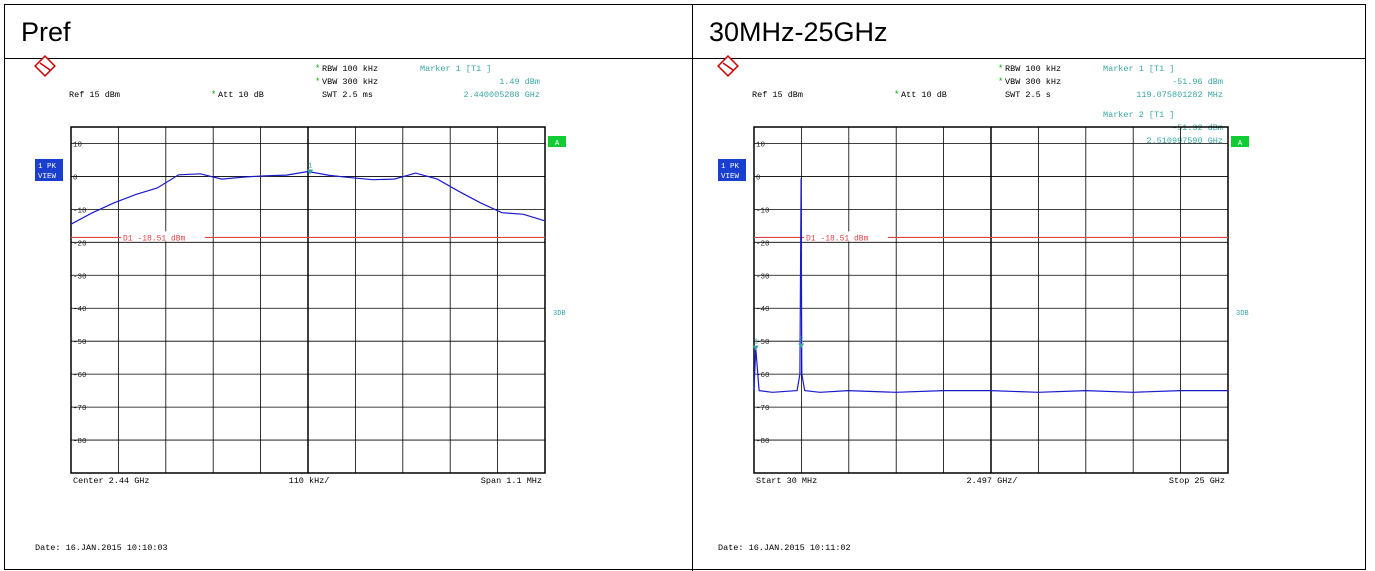  What do you see at coordinates (1179, 95) in the screenshot?
I see `marker-frequency: 119.075801282 MHz` at bounding box center [1179, 95].